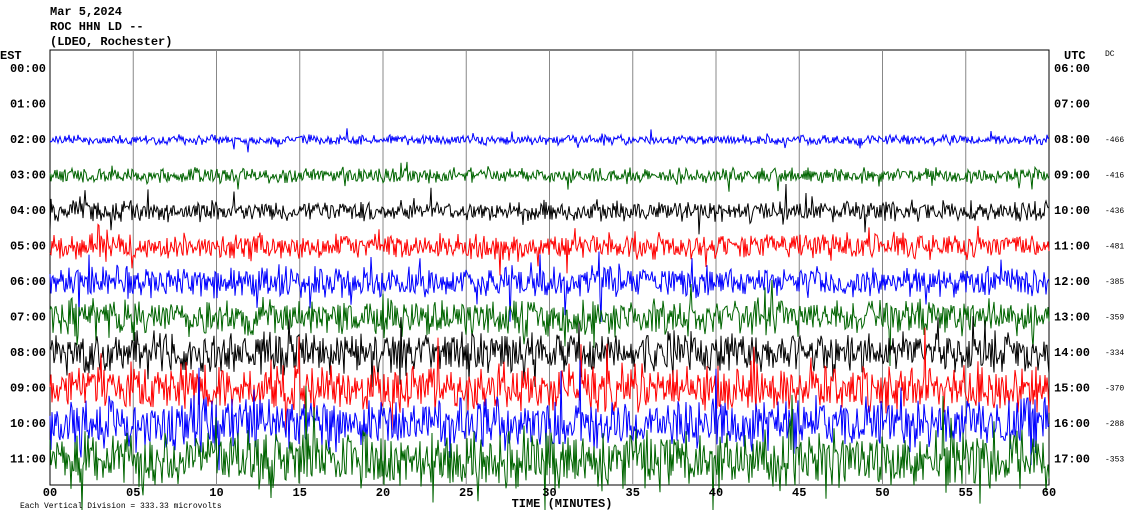 The image size is (1130, 519). What do you see at coordinates (1072, 211) in the screenshot?
I see `utc-label: 10:00` at bounding box center [1072, 211].